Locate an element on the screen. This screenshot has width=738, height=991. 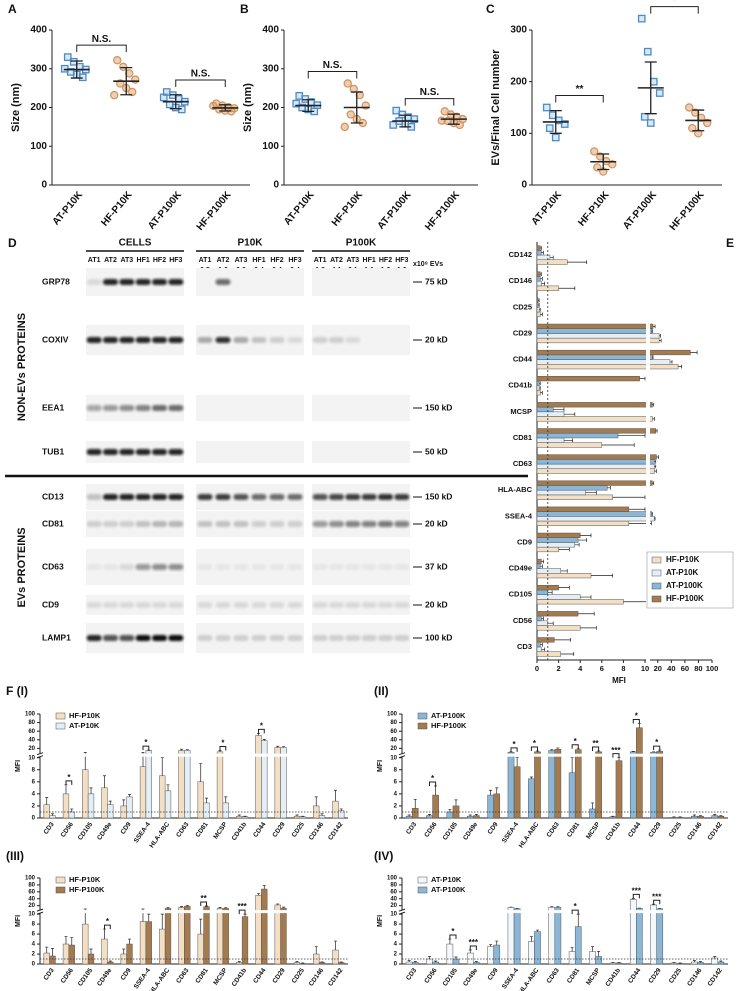
size-label: 150 kD is located at coordinates (438, 496).